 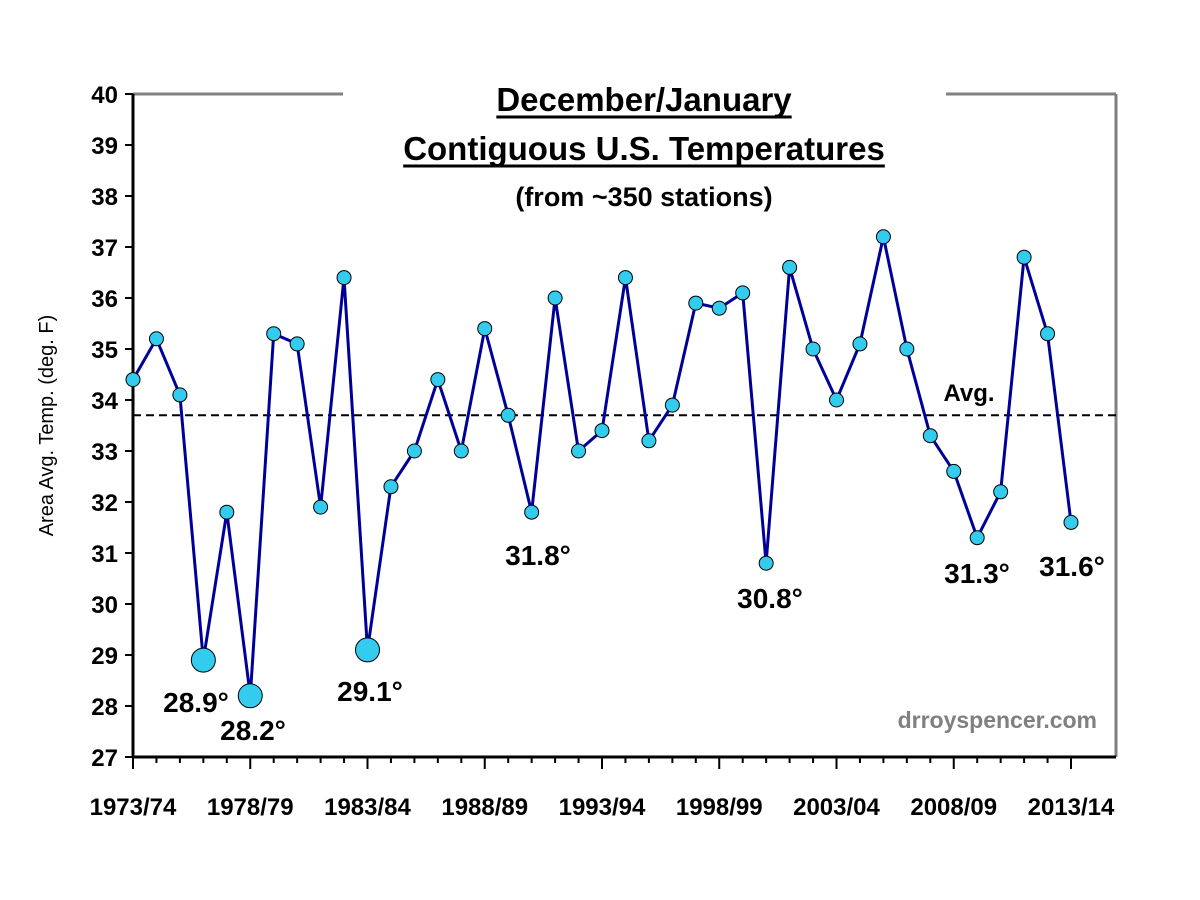 What do you see at coordinates (624, 398) in the screenshot?
I see `average-reference: Avg.` at bounding box center [624, 398].